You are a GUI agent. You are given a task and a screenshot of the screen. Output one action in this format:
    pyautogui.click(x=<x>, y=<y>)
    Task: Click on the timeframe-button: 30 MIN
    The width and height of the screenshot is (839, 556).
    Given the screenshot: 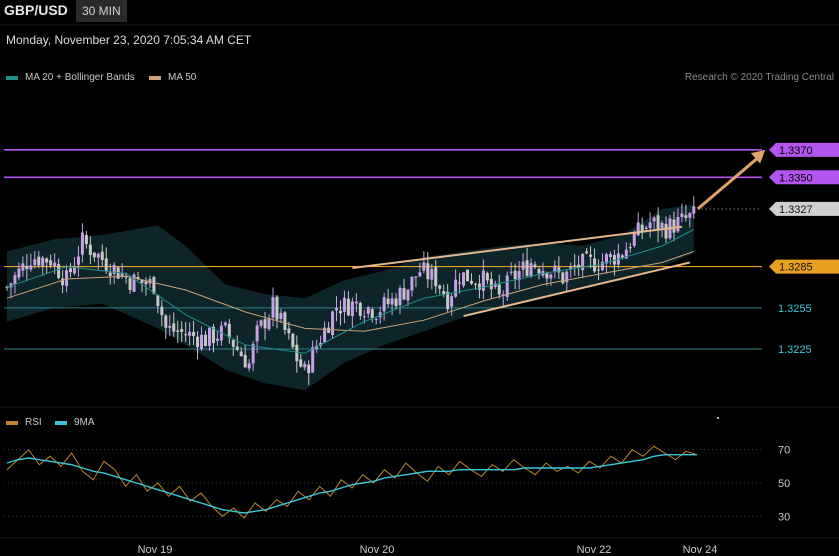 What is the action you would take?
    pyautogui.click(x=101, y=11)
    